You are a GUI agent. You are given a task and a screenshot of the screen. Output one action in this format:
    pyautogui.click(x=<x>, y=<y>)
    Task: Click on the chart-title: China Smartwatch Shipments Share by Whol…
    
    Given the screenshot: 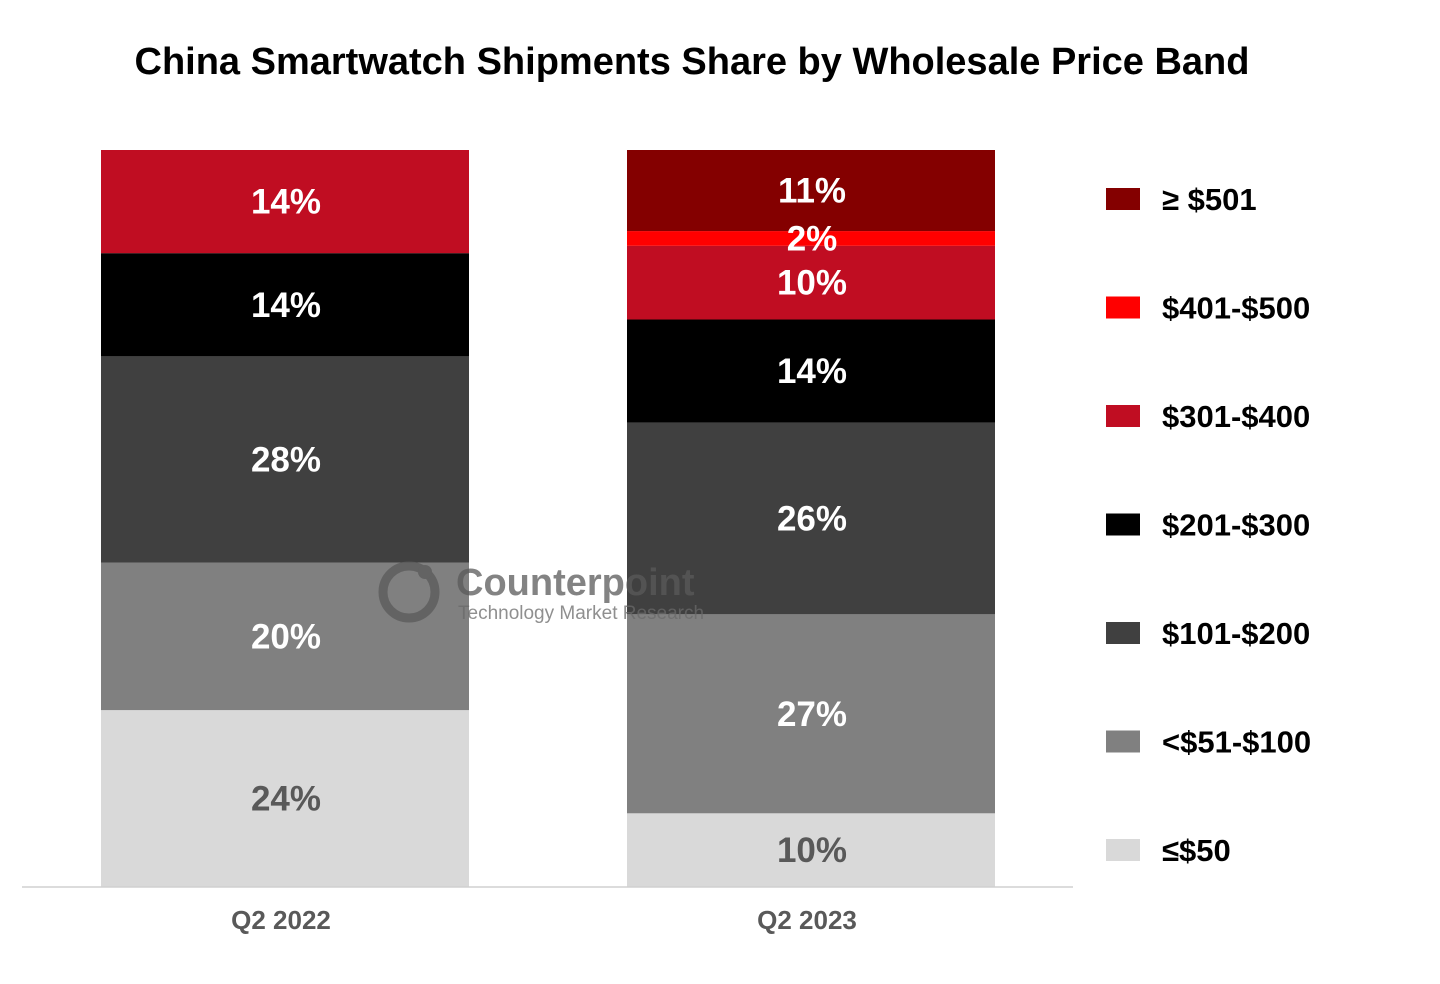 What is the action you would take?
    pyautogui.click(x=692, y=62)
    